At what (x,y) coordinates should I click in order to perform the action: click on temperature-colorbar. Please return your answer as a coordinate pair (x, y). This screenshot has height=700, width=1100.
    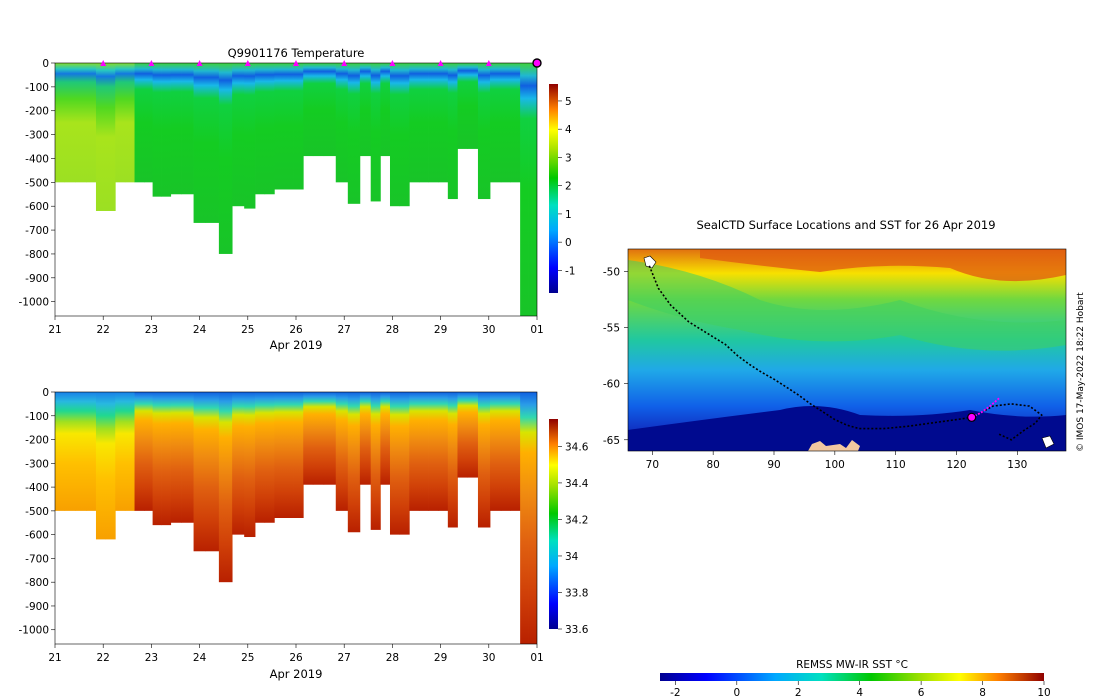
    Looking at the image, I should click on (553, 188).